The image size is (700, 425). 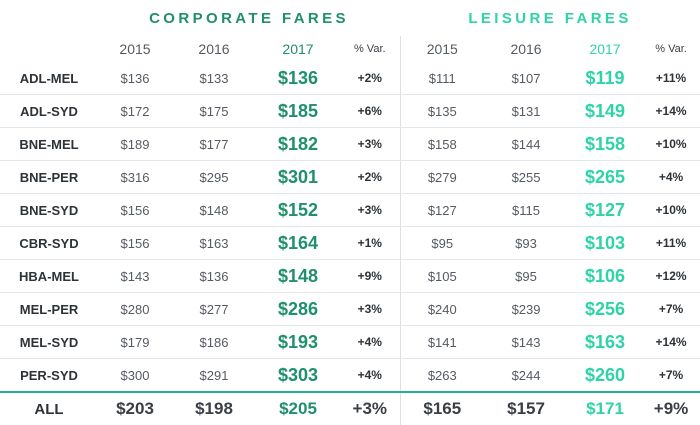 What do you see at coordinates (442, 342) in the screenshot?
I see `leisure-2015-cell: $141` at bounding box center [442, 342].